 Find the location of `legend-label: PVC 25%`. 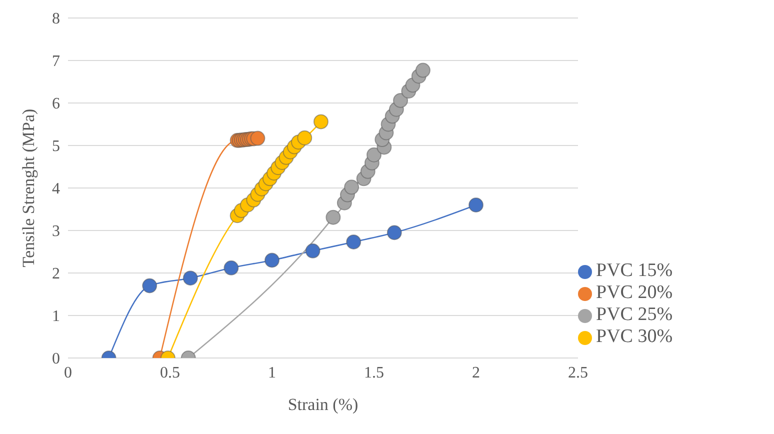

legend-label: PVC 25% is located at coordinates (634, 314).